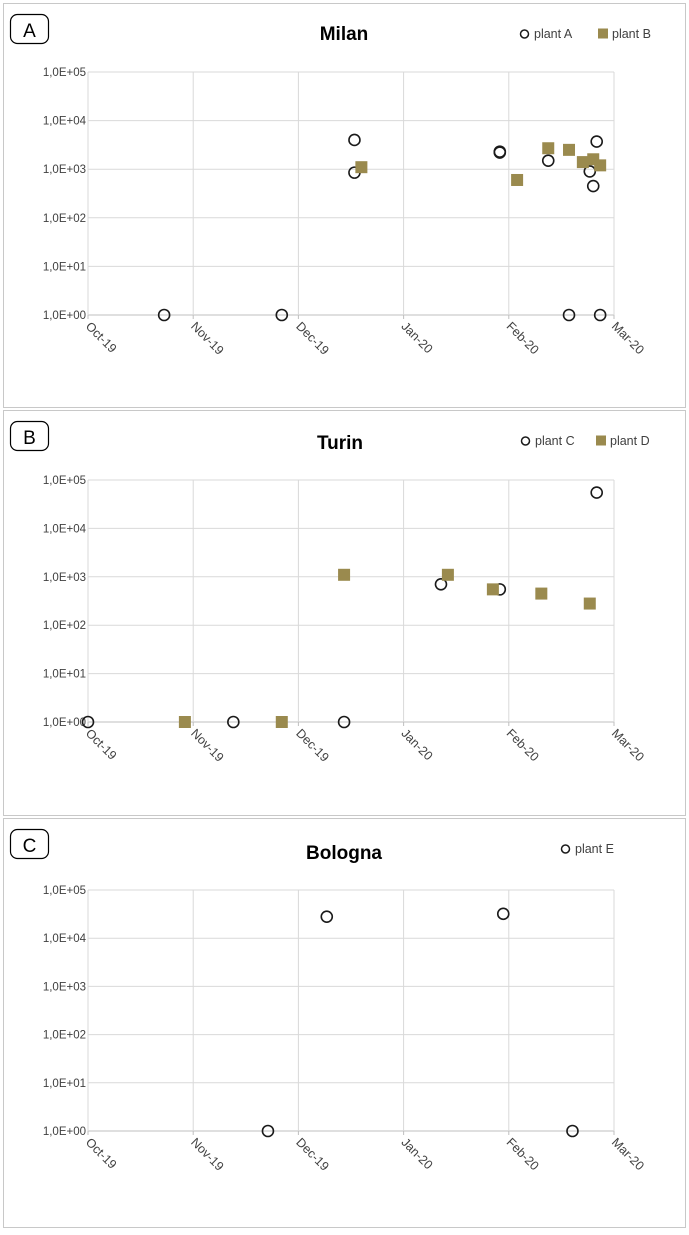 This screenshot has height=1235, width=689. What do you see at coordinates (340, 443) in the screenshot?
I see `chart-title: Turin` at bounding box center [340, 443].